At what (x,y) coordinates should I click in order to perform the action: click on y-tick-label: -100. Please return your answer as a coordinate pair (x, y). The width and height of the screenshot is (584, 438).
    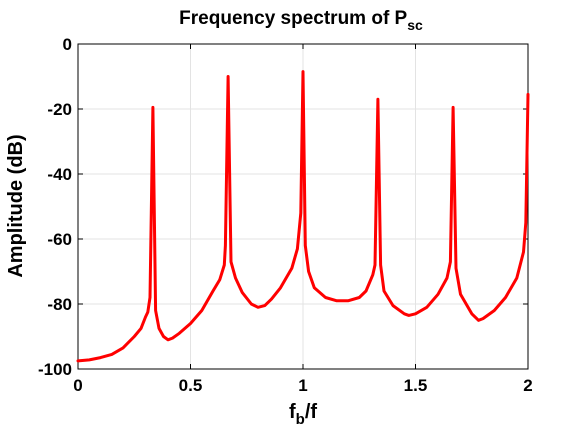
    Looking at the image, I should click on (55, 369).